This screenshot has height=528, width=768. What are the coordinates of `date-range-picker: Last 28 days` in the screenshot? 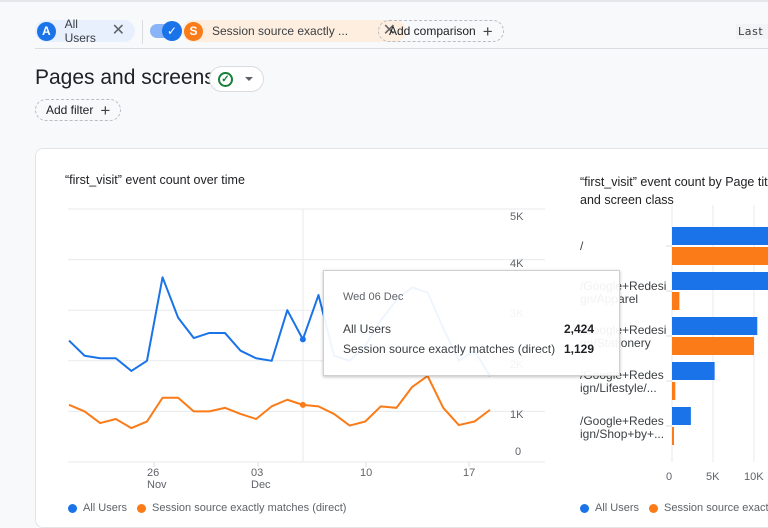 It's located at (752, 31).